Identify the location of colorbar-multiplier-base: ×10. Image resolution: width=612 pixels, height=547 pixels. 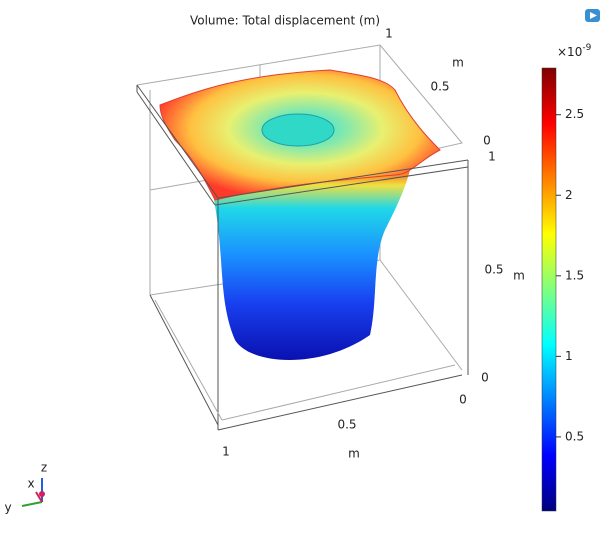
(569, 52).